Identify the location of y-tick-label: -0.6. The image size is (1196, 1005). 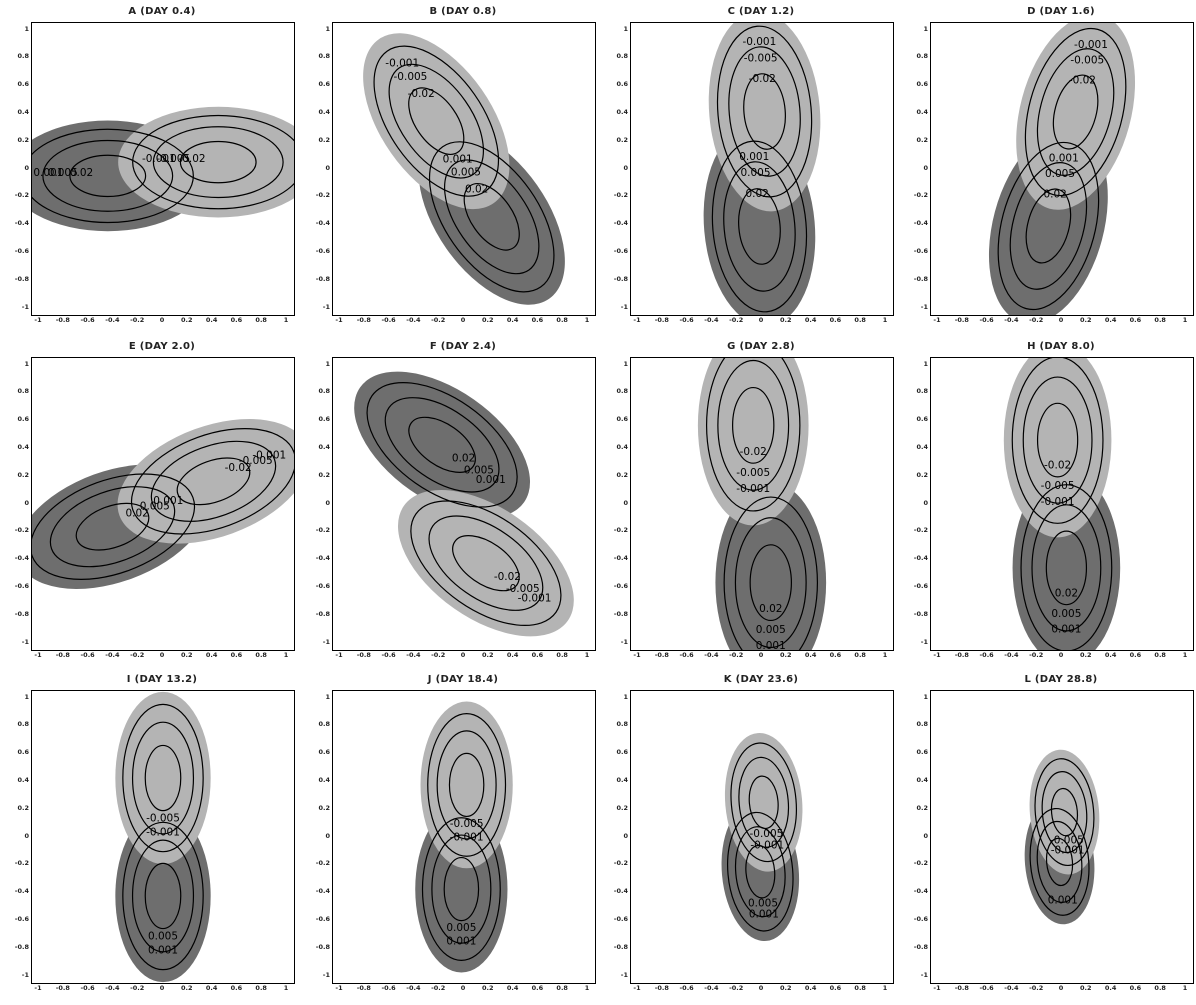
(322, 918).